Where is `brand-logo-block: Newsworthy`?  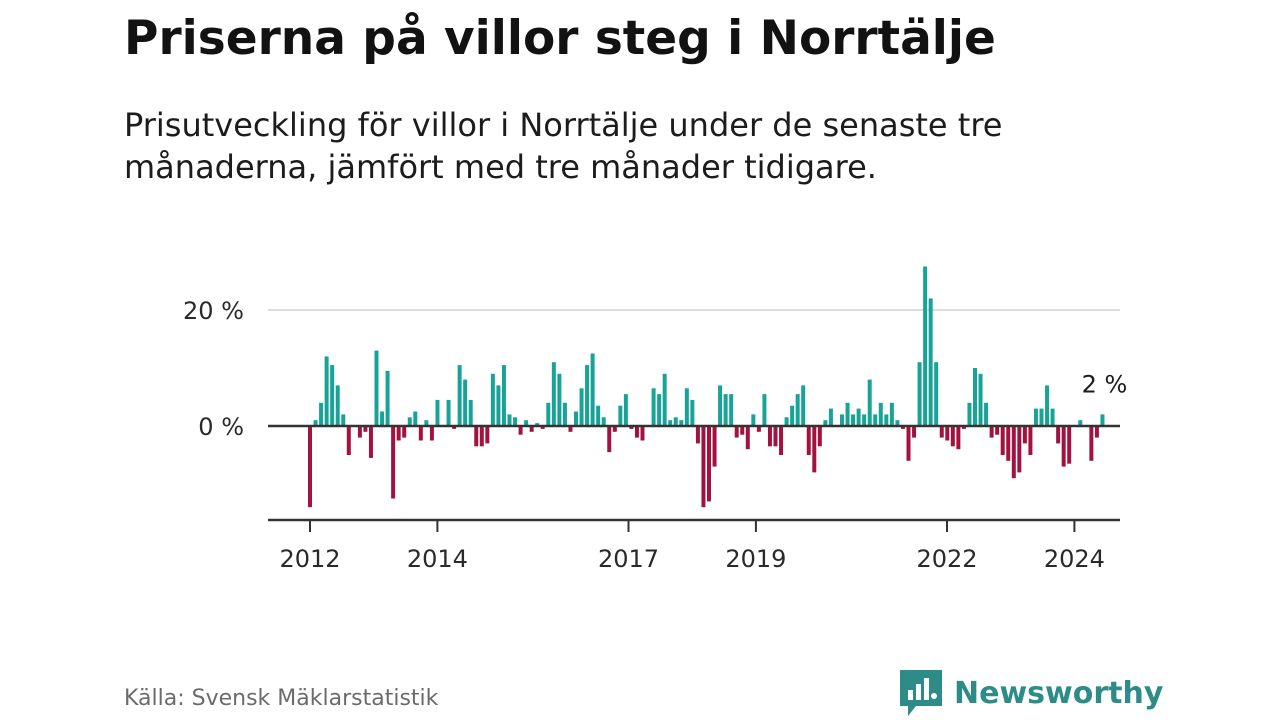
brand-logo-block: Newsworthy is located at coordinates (1031, 693).